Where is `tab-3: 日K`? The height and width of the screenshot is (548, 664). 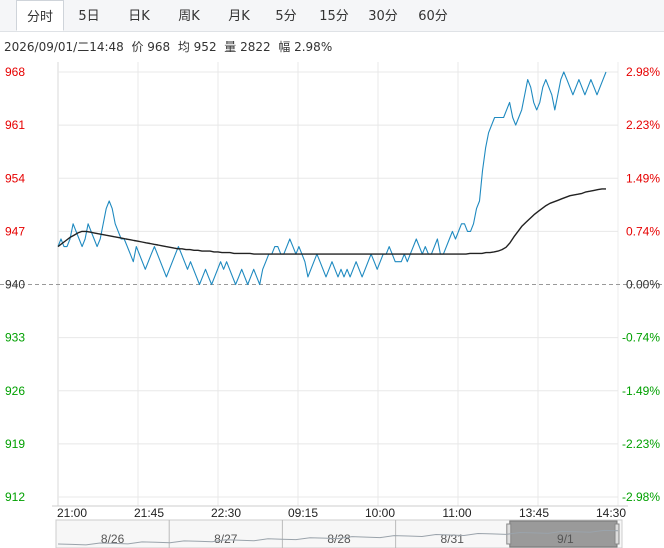
tab-3: 日K is located at coordinates (139, 16).